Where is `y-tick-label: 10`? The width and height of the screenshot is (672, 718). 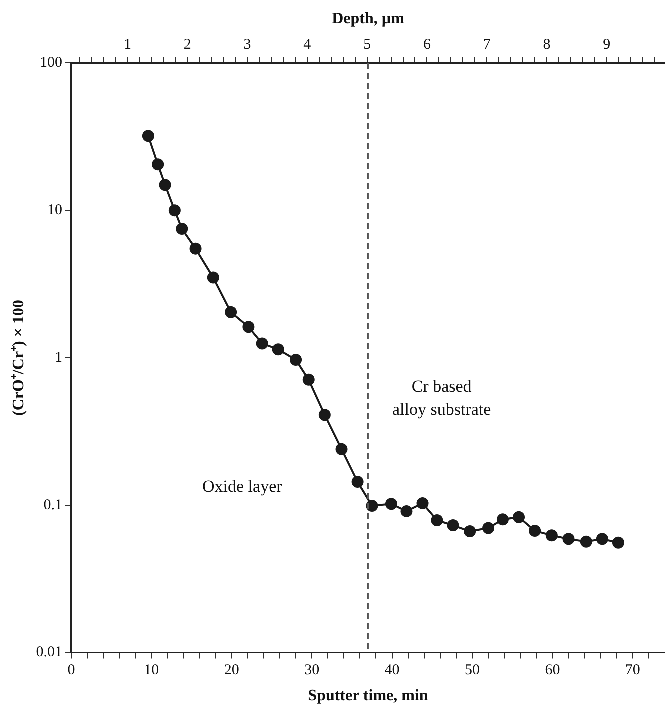
y-tick-label: 10 is located at coordinates (54, 210).